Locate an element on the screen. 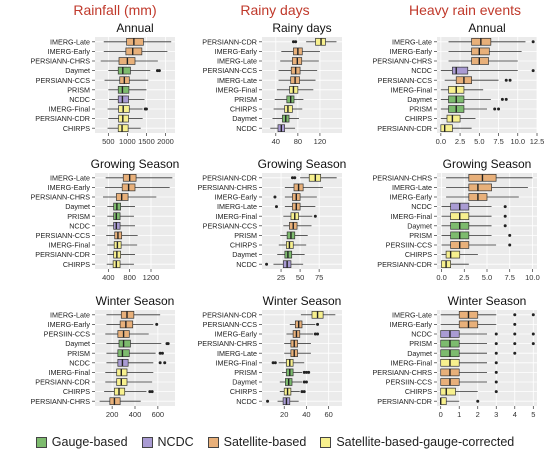  row-label: PERSIIN-CCS is located at coordinates (409, 382).